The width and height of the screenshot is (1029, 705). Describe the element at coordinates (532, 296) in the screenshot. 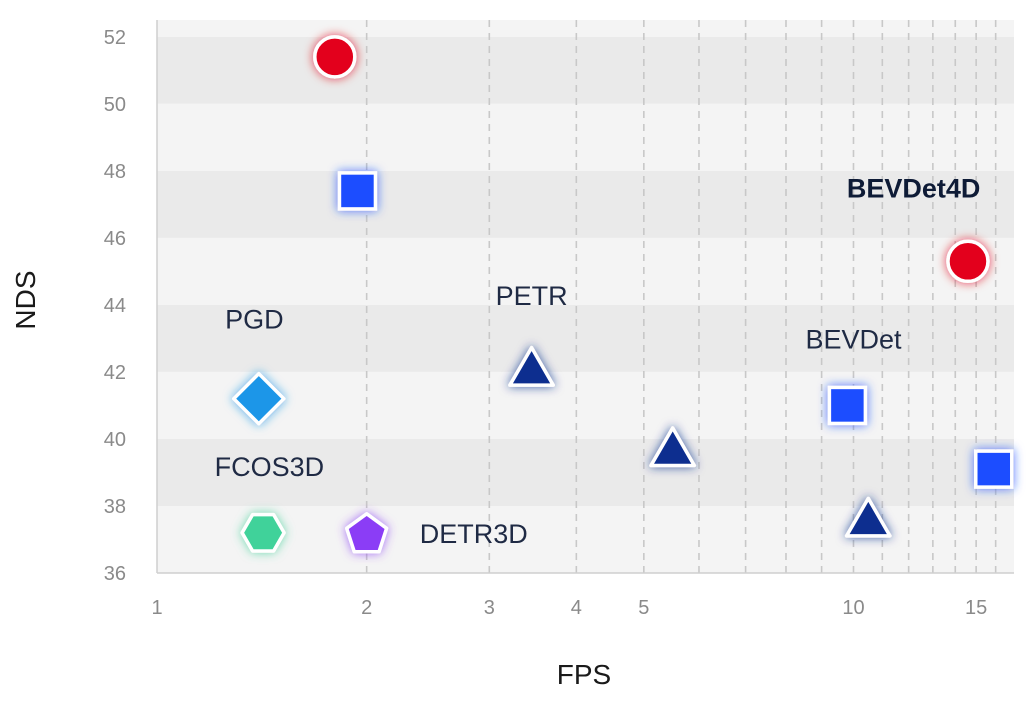

I see `annotation-label: PETR` at that location.